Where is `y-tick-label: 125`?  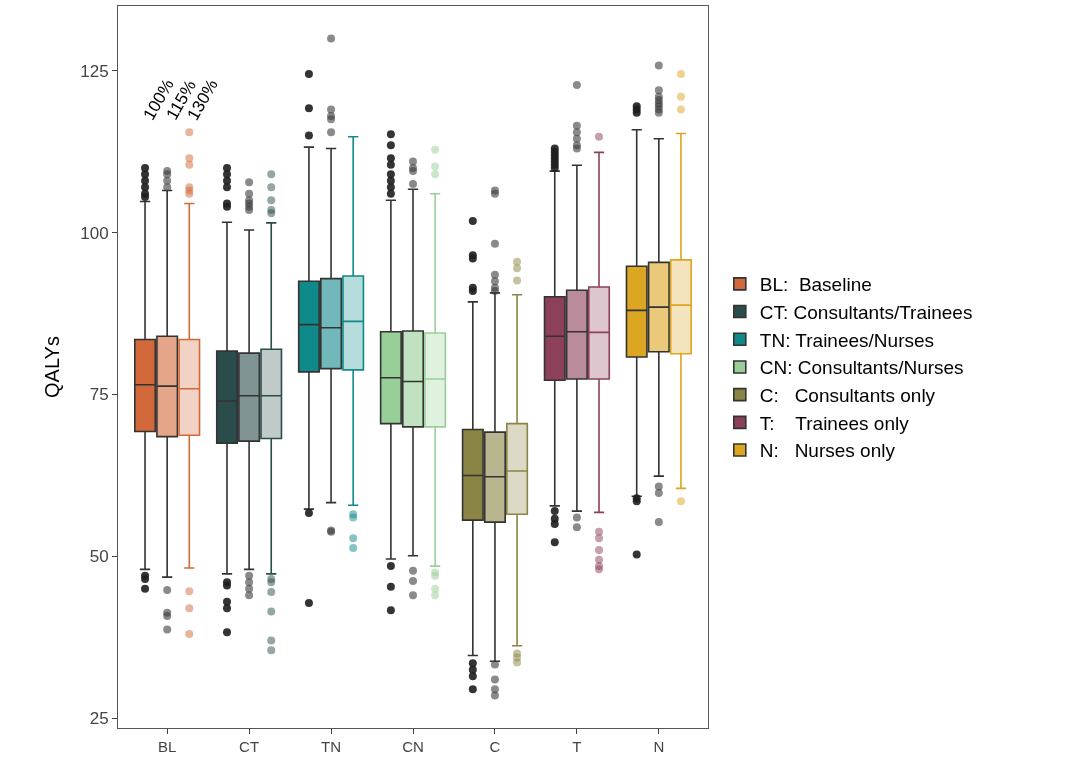
y-tick-label: 125 is located at coordinates (94, 71).